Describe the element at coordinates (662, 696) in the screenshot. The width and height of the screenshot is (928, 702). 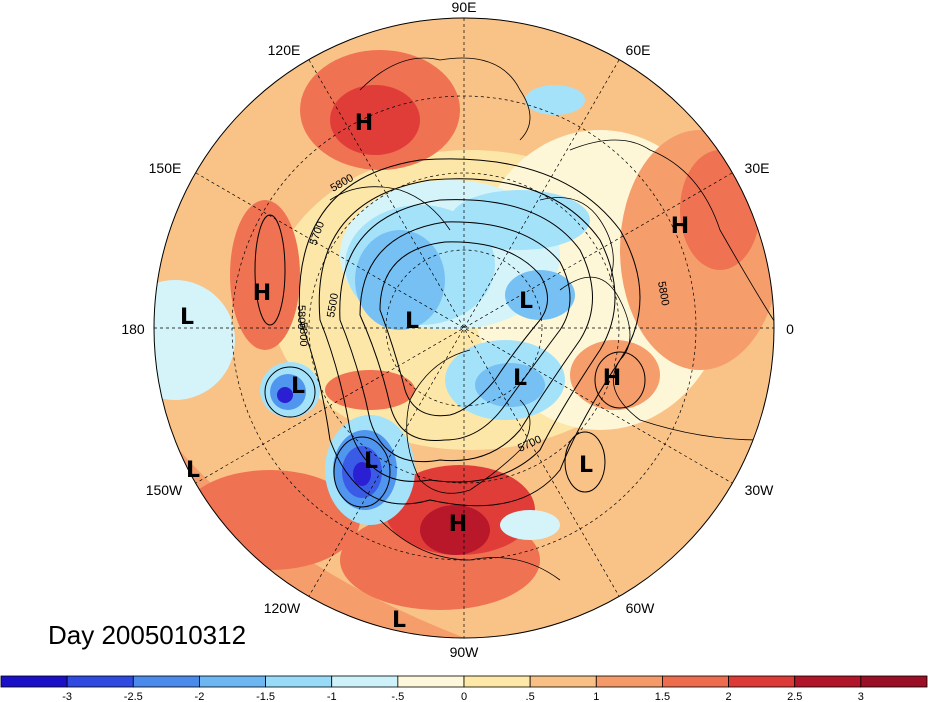
I see `colorbar-tick-label: 1.5` at that location.